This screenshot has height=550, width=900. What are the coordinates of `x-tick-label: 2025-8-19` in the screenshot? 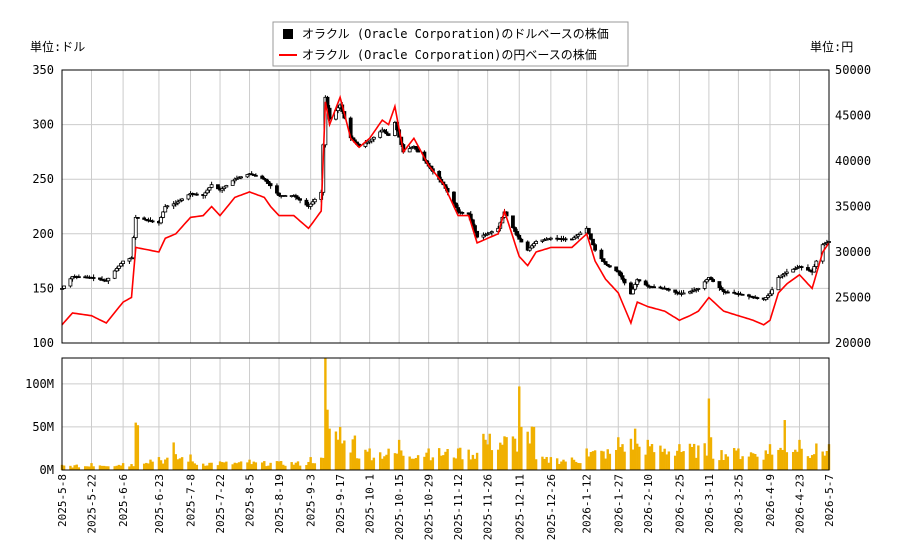 It's located at (279, 504).